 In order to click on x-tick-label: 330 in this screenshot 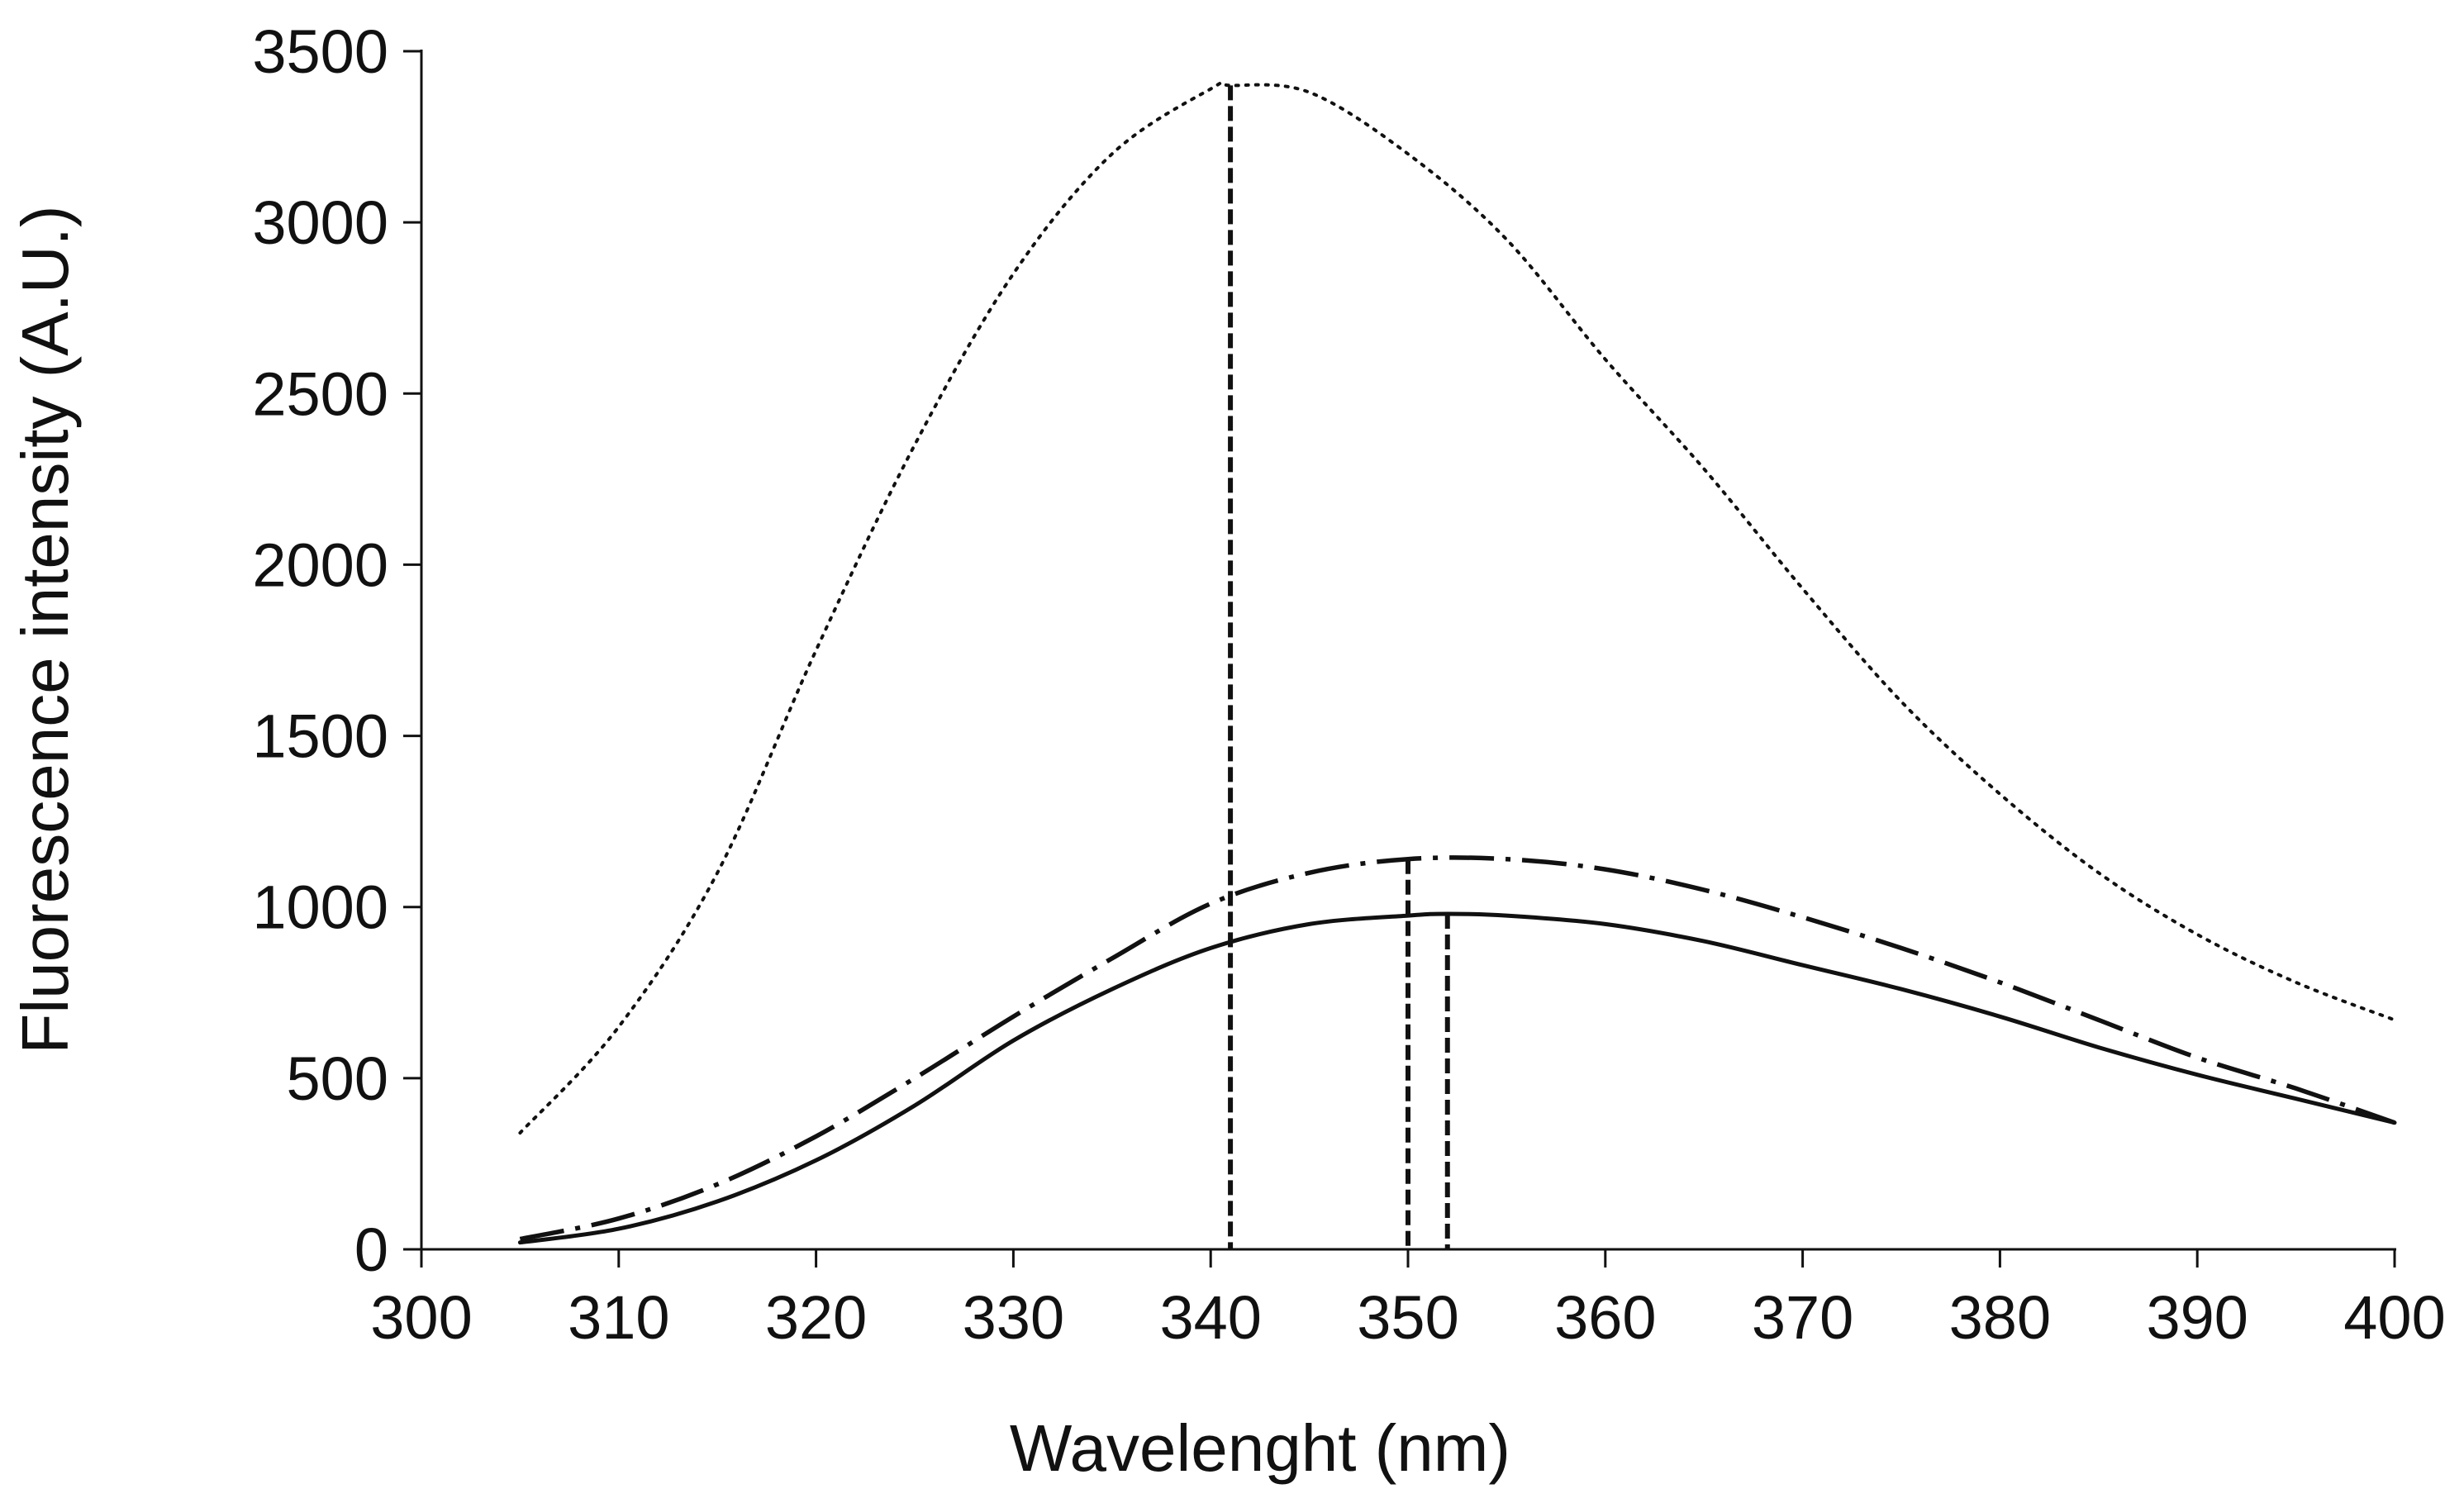, I will do `click(1014, 1317)`.